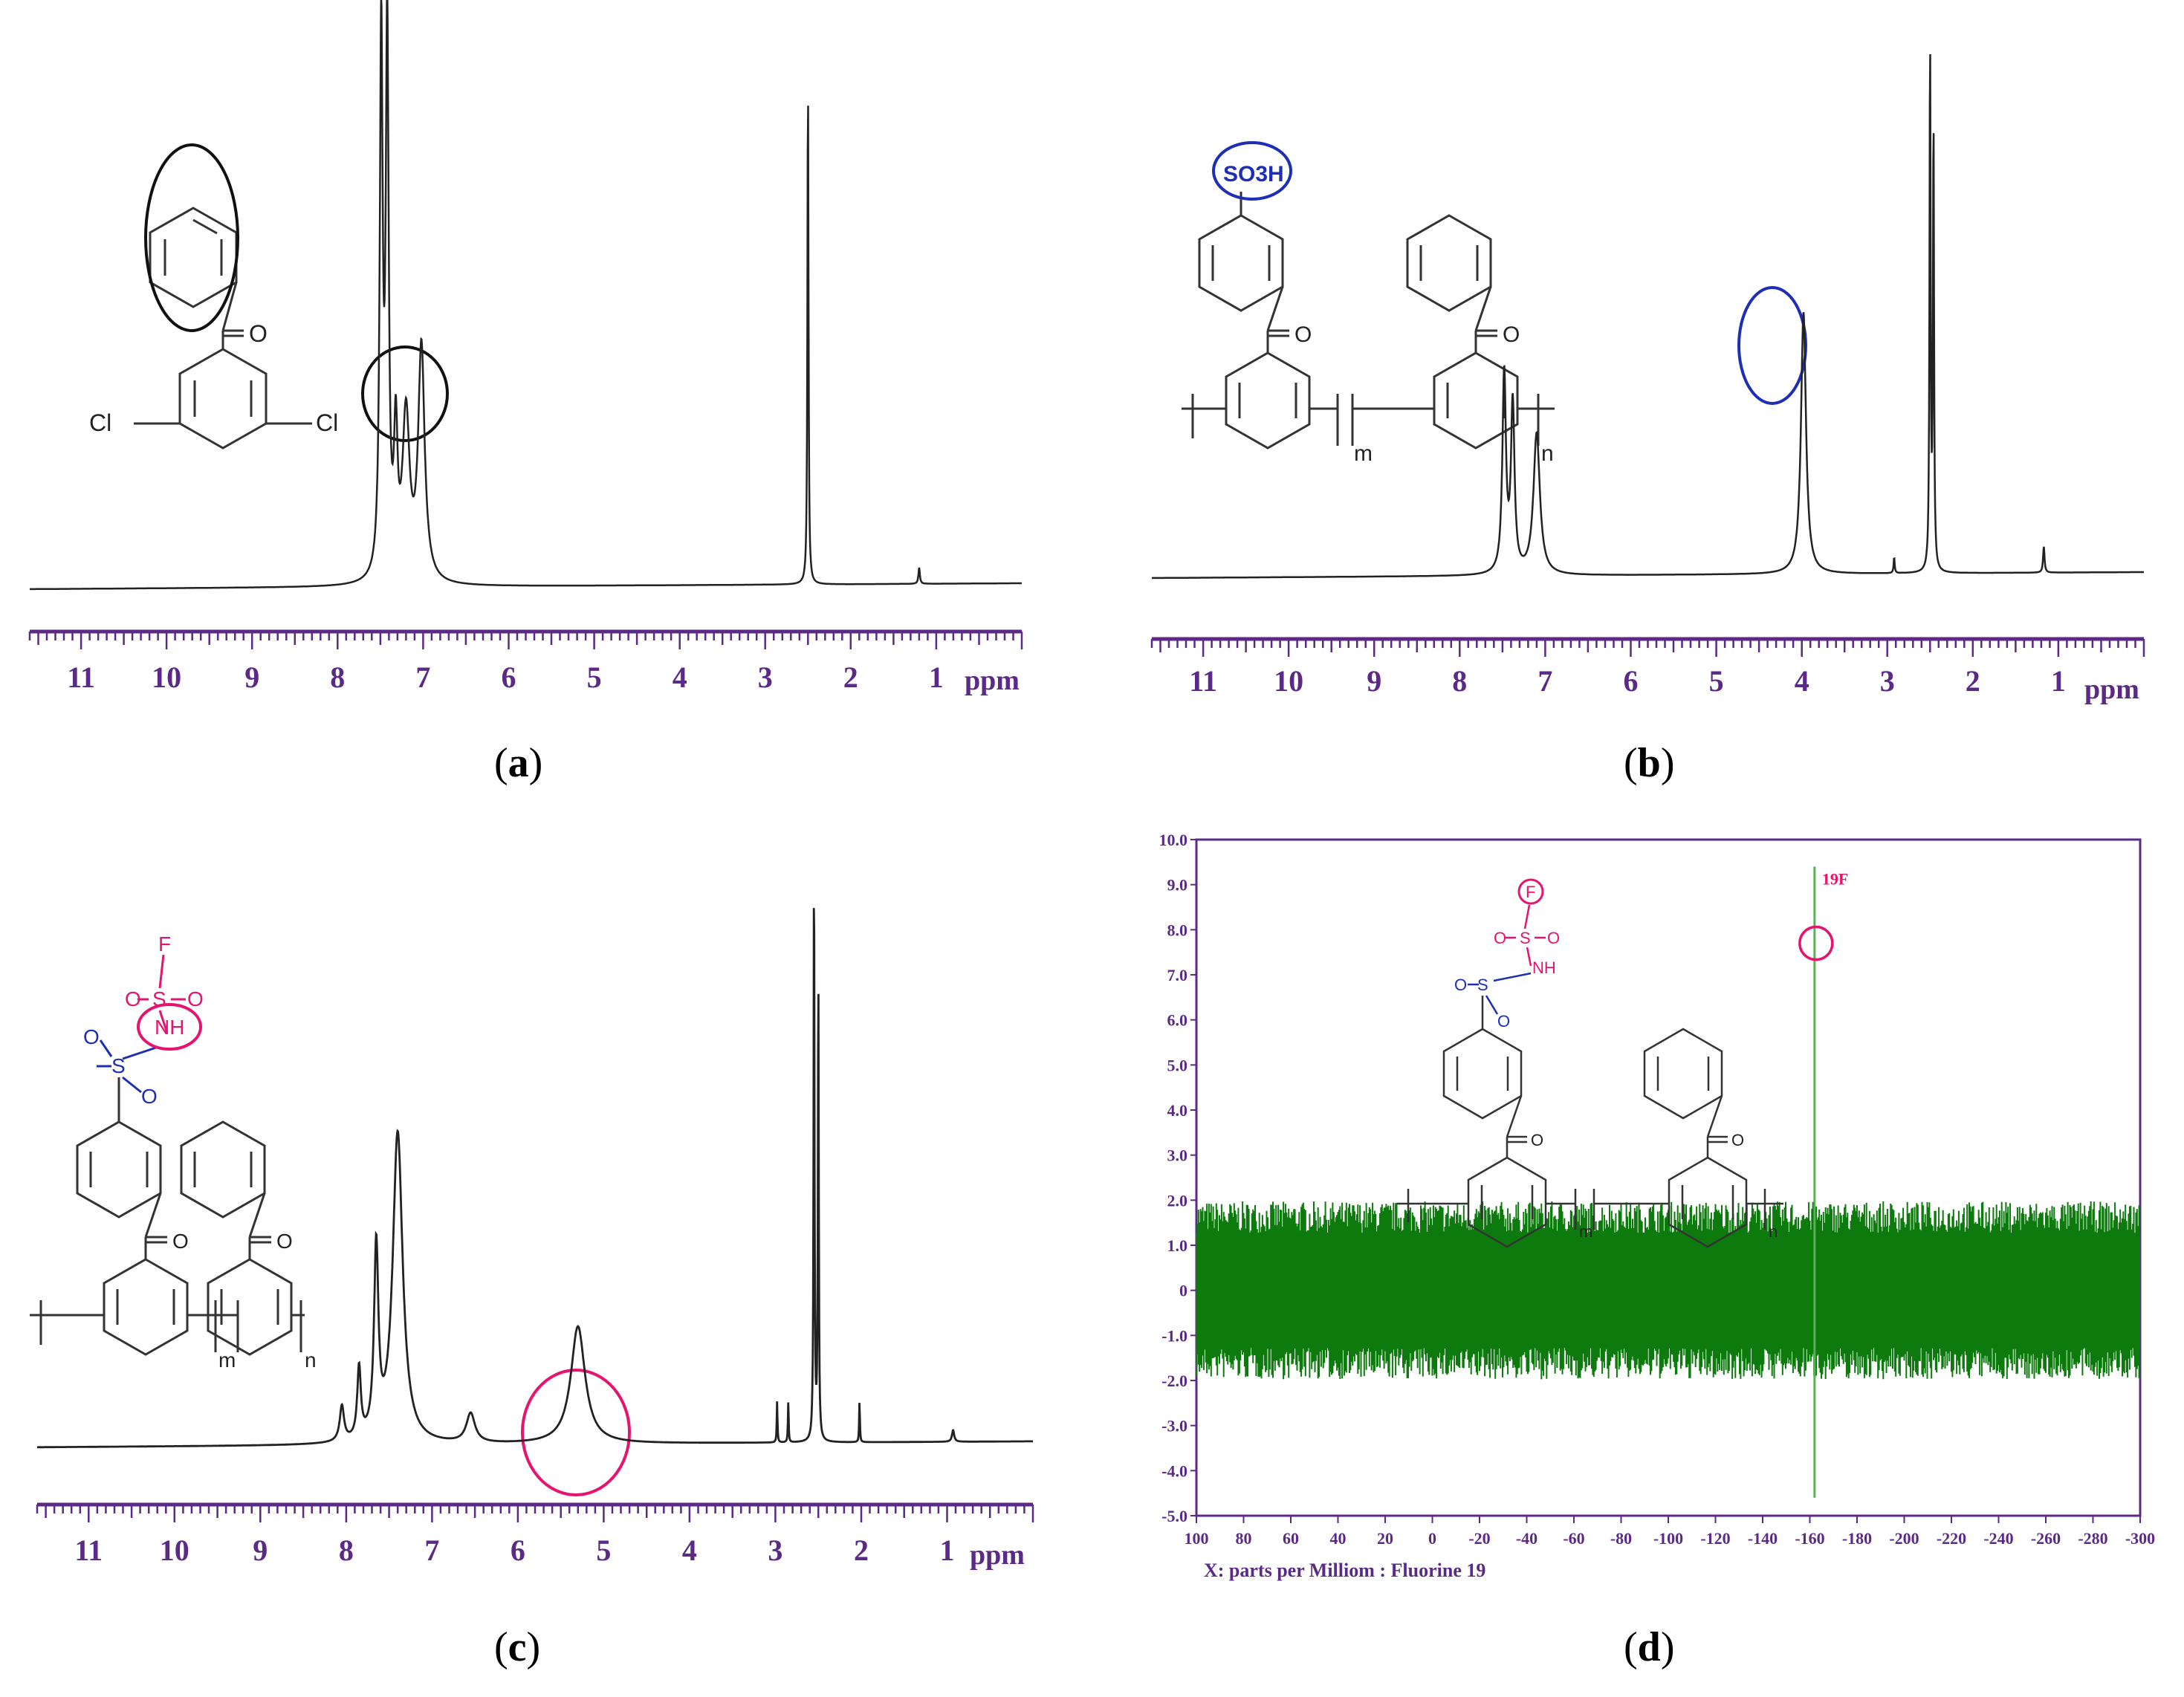 This screenshot has height=1697, width=2184. I want to click on tick-label: -240, so click(1998, 1538).